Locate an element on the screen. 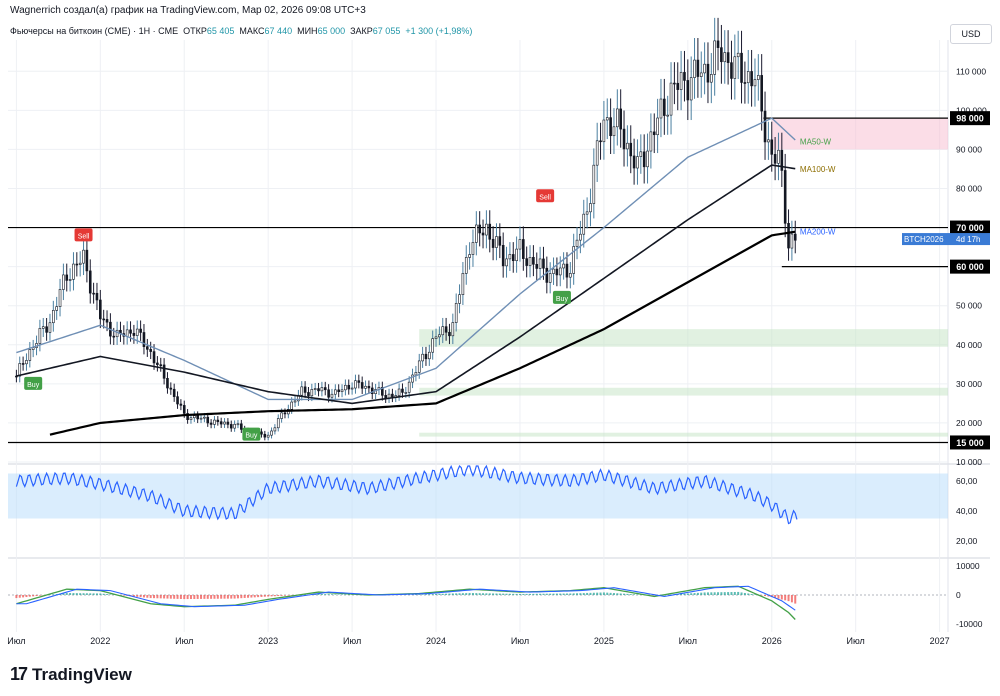 The height and width of the screenshot is (696, 1000). level-label: 98 000 is located at coordinates (970, 119).